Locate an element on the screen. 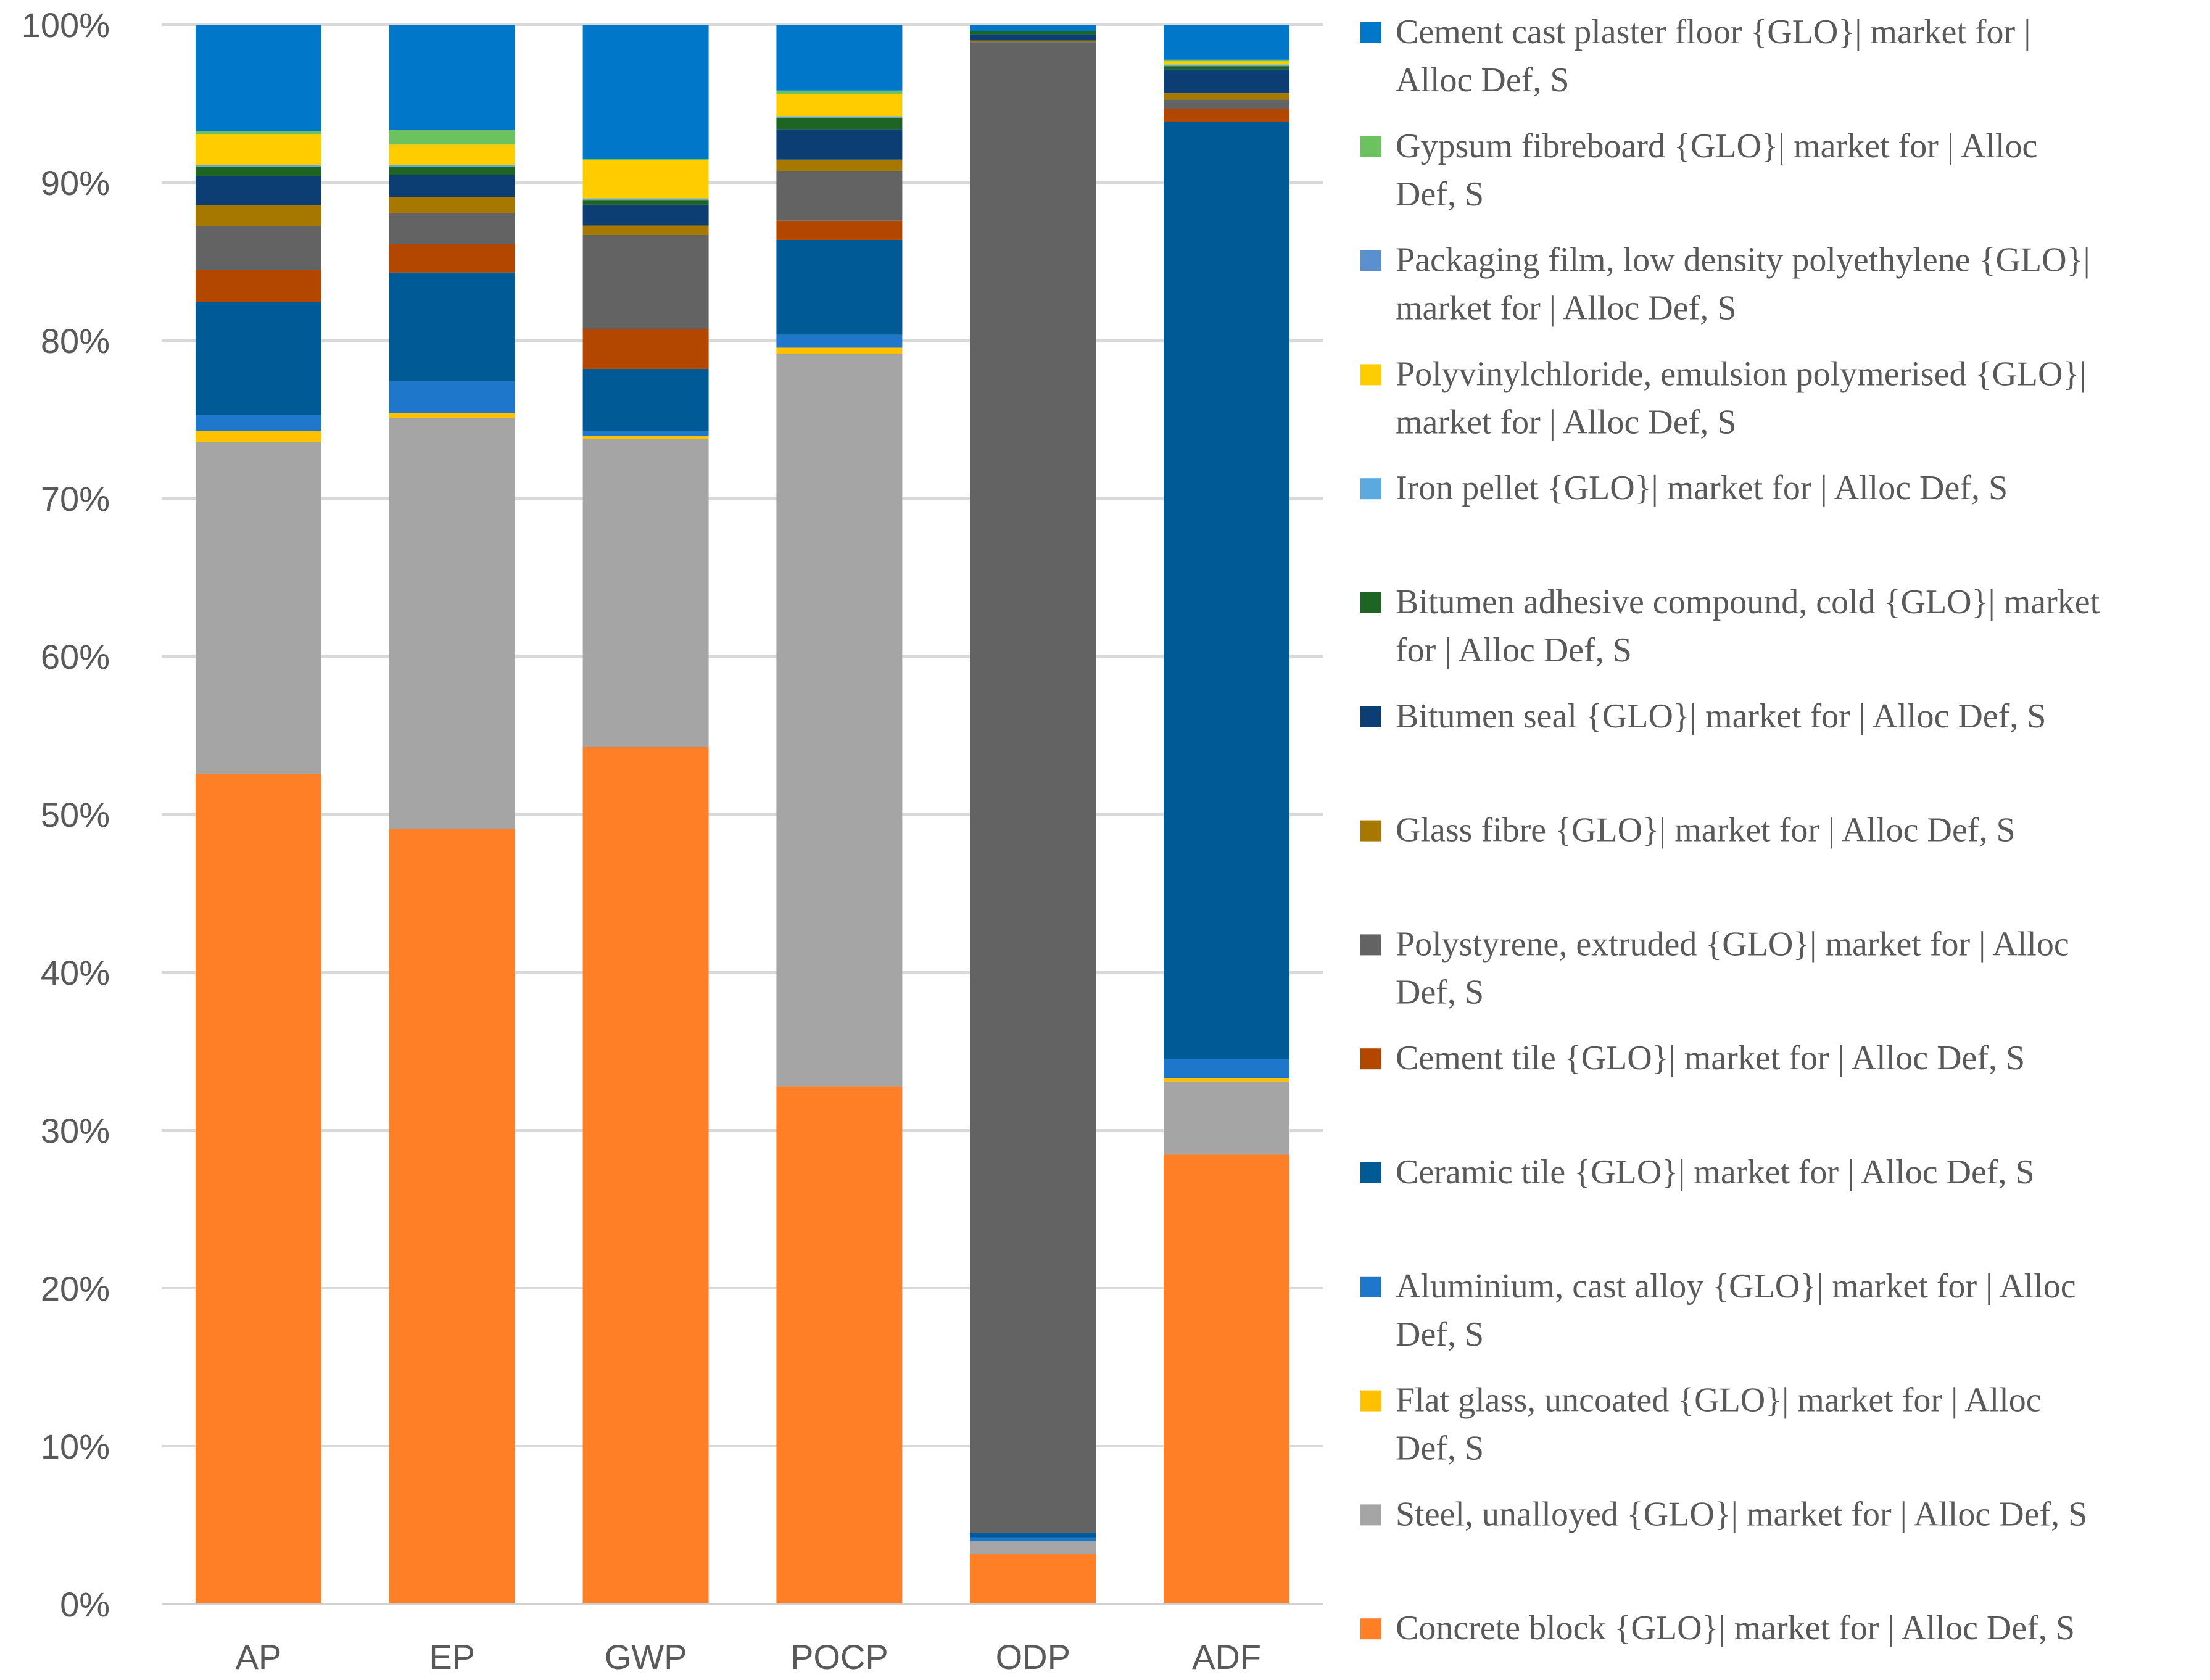 The height and width of the screenshot is (1680, 2210). y-tick-label: 60% is located at coordinates (75, 656).